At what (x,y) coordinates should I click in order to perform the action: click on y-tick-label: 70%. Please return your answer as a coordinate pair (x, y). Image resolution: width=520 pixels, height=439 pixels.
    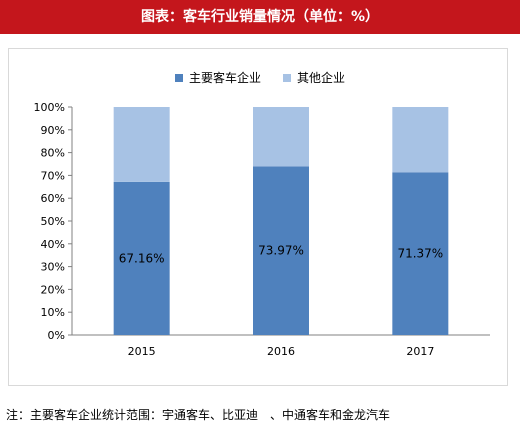
    Looking at the image, I should click on (53, 175).